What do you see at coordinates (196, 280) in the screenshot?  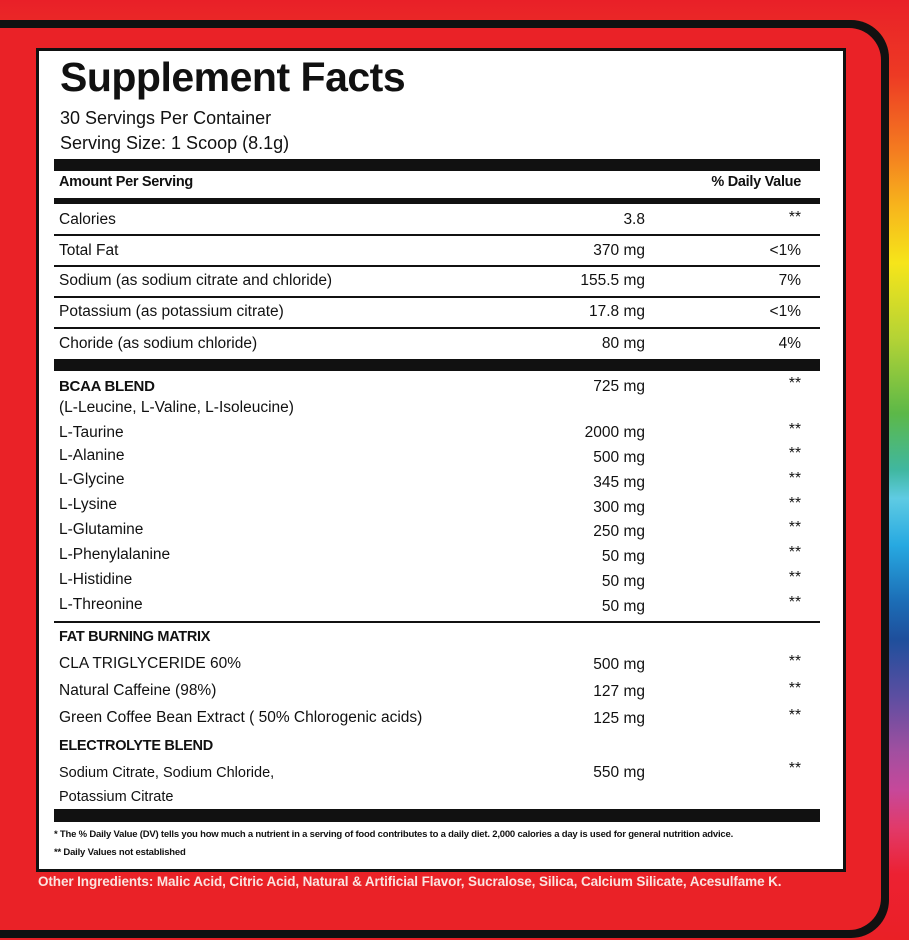 I see `nutrient-name: Sodium (as sodium citrate and chloride)` at bounding box center [196, 280].